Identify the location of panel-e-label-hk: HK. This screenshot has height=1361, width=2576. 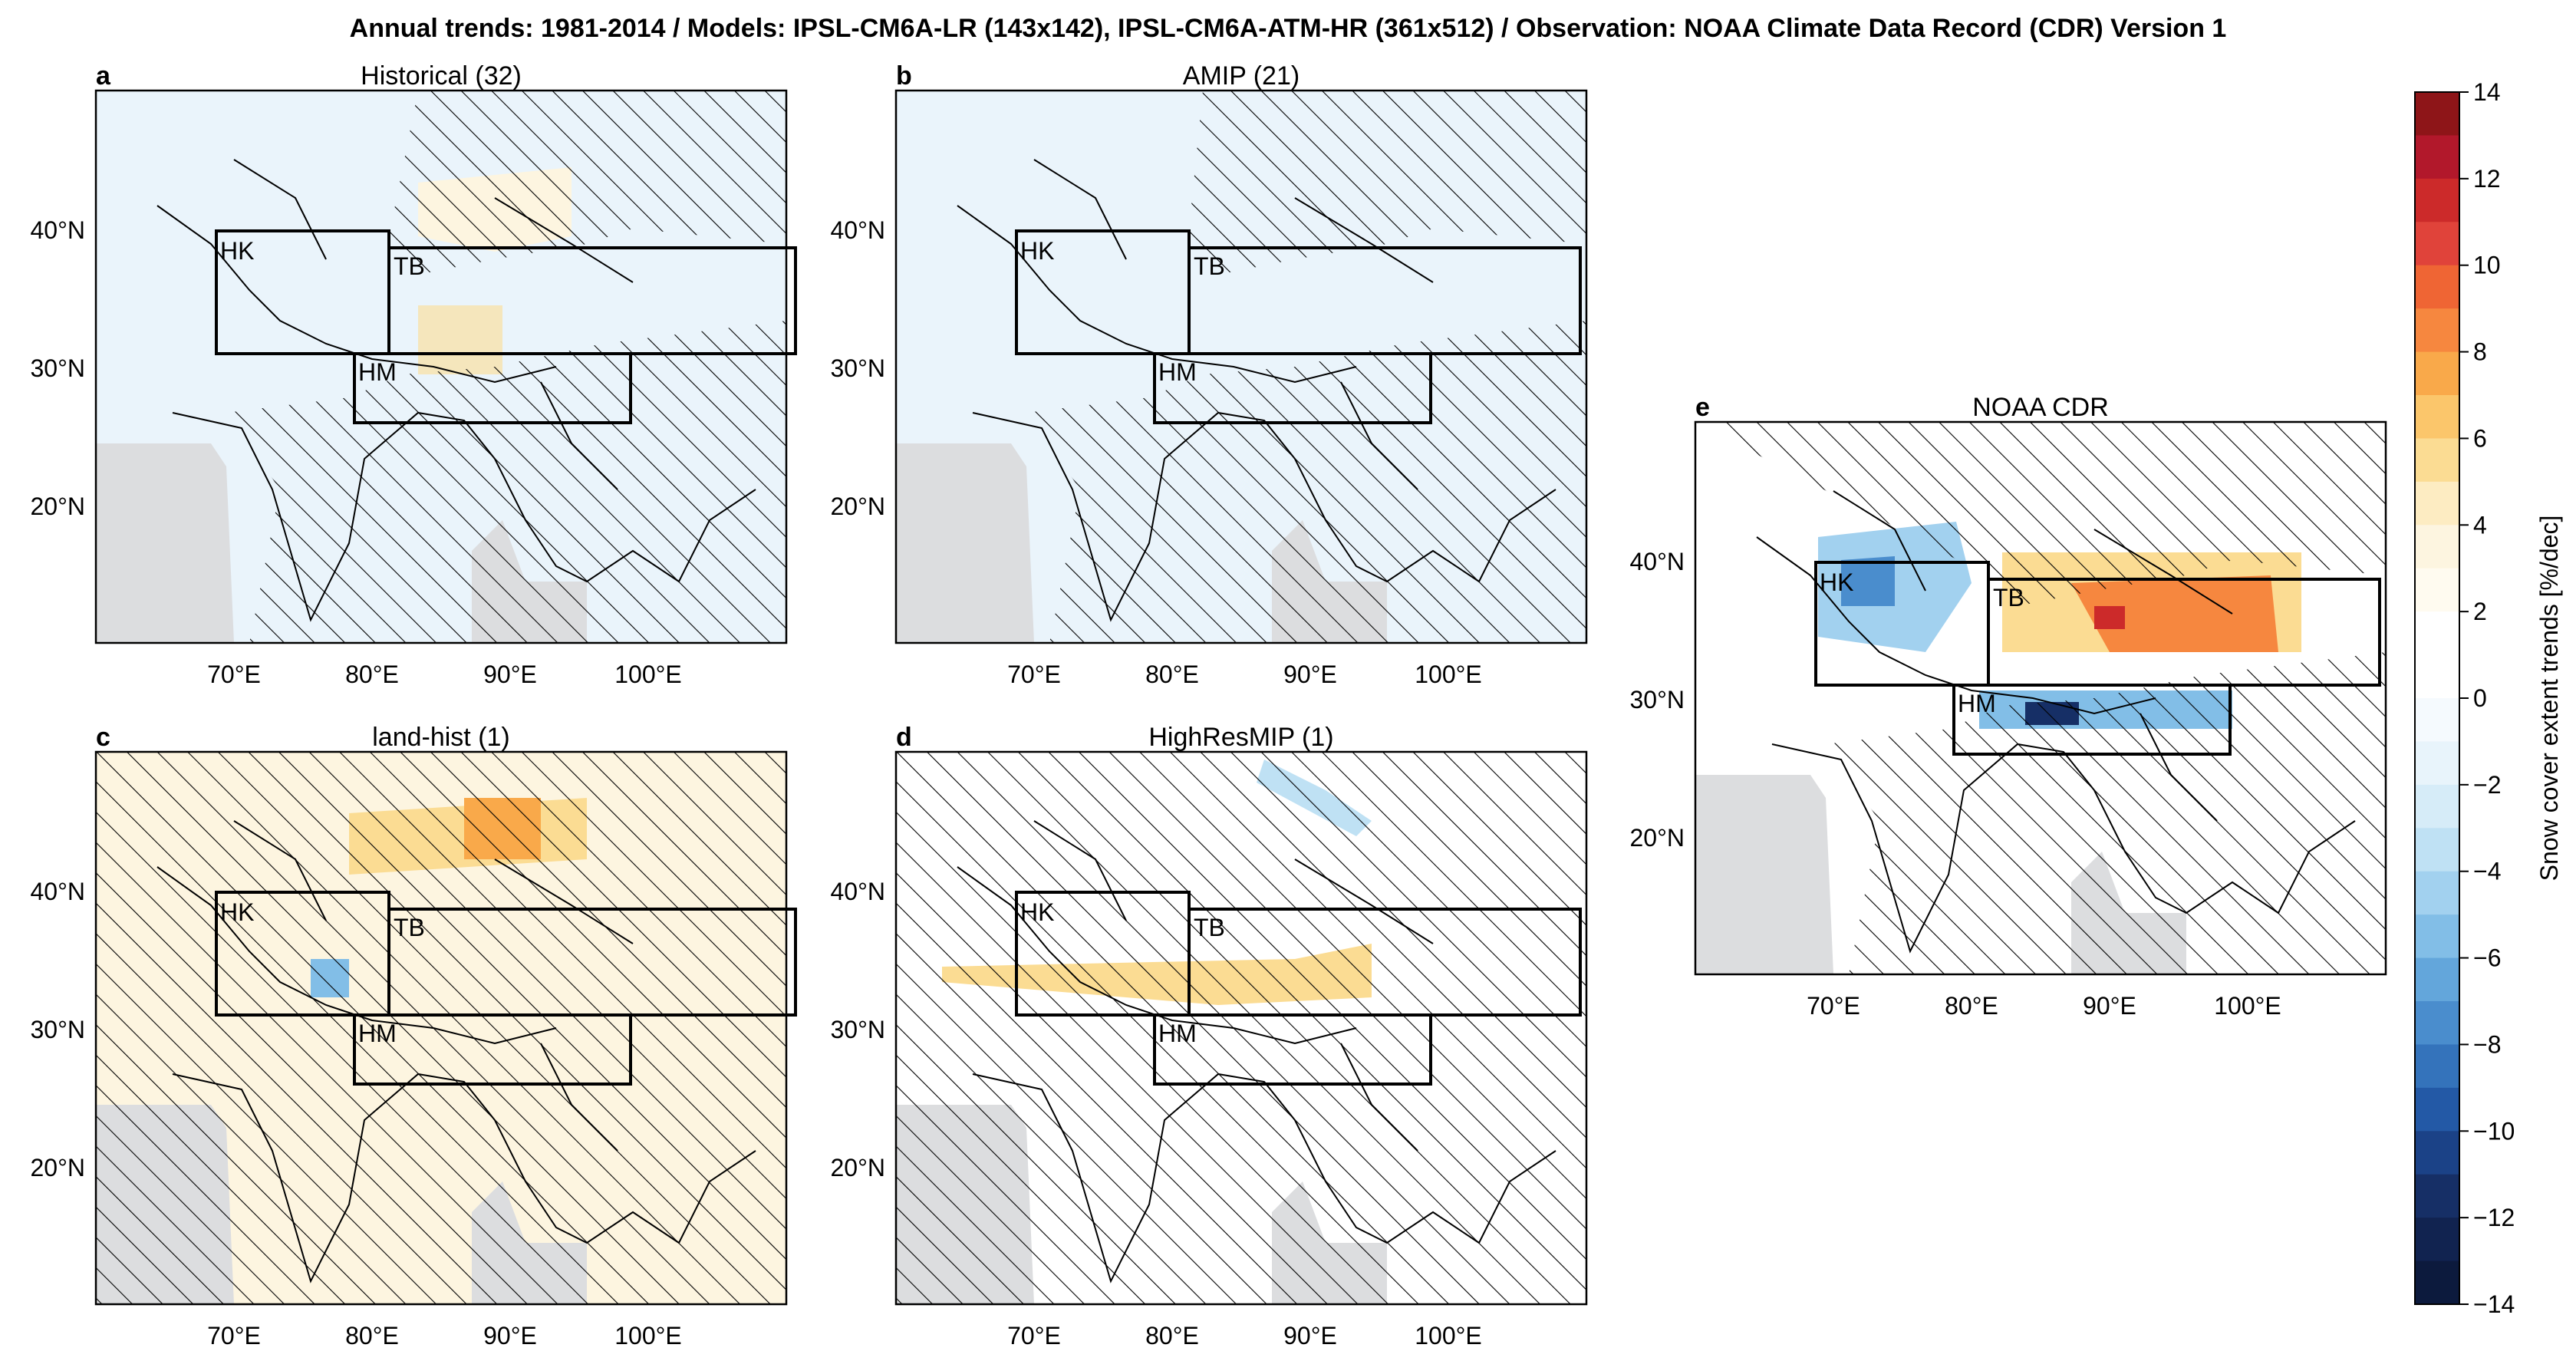
(1836, 582).